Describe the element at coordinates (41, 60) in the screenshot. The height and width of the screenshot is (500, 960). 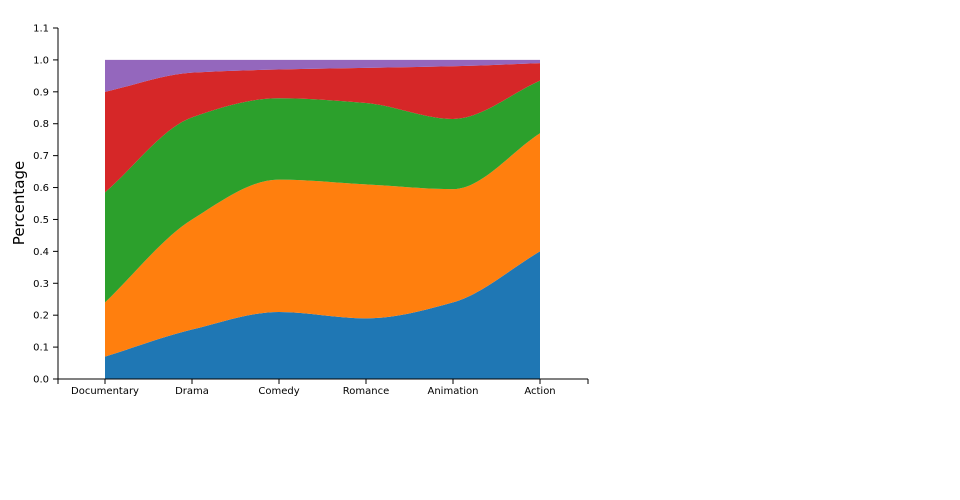
I see `y-tick-label: 1.0` at that location.